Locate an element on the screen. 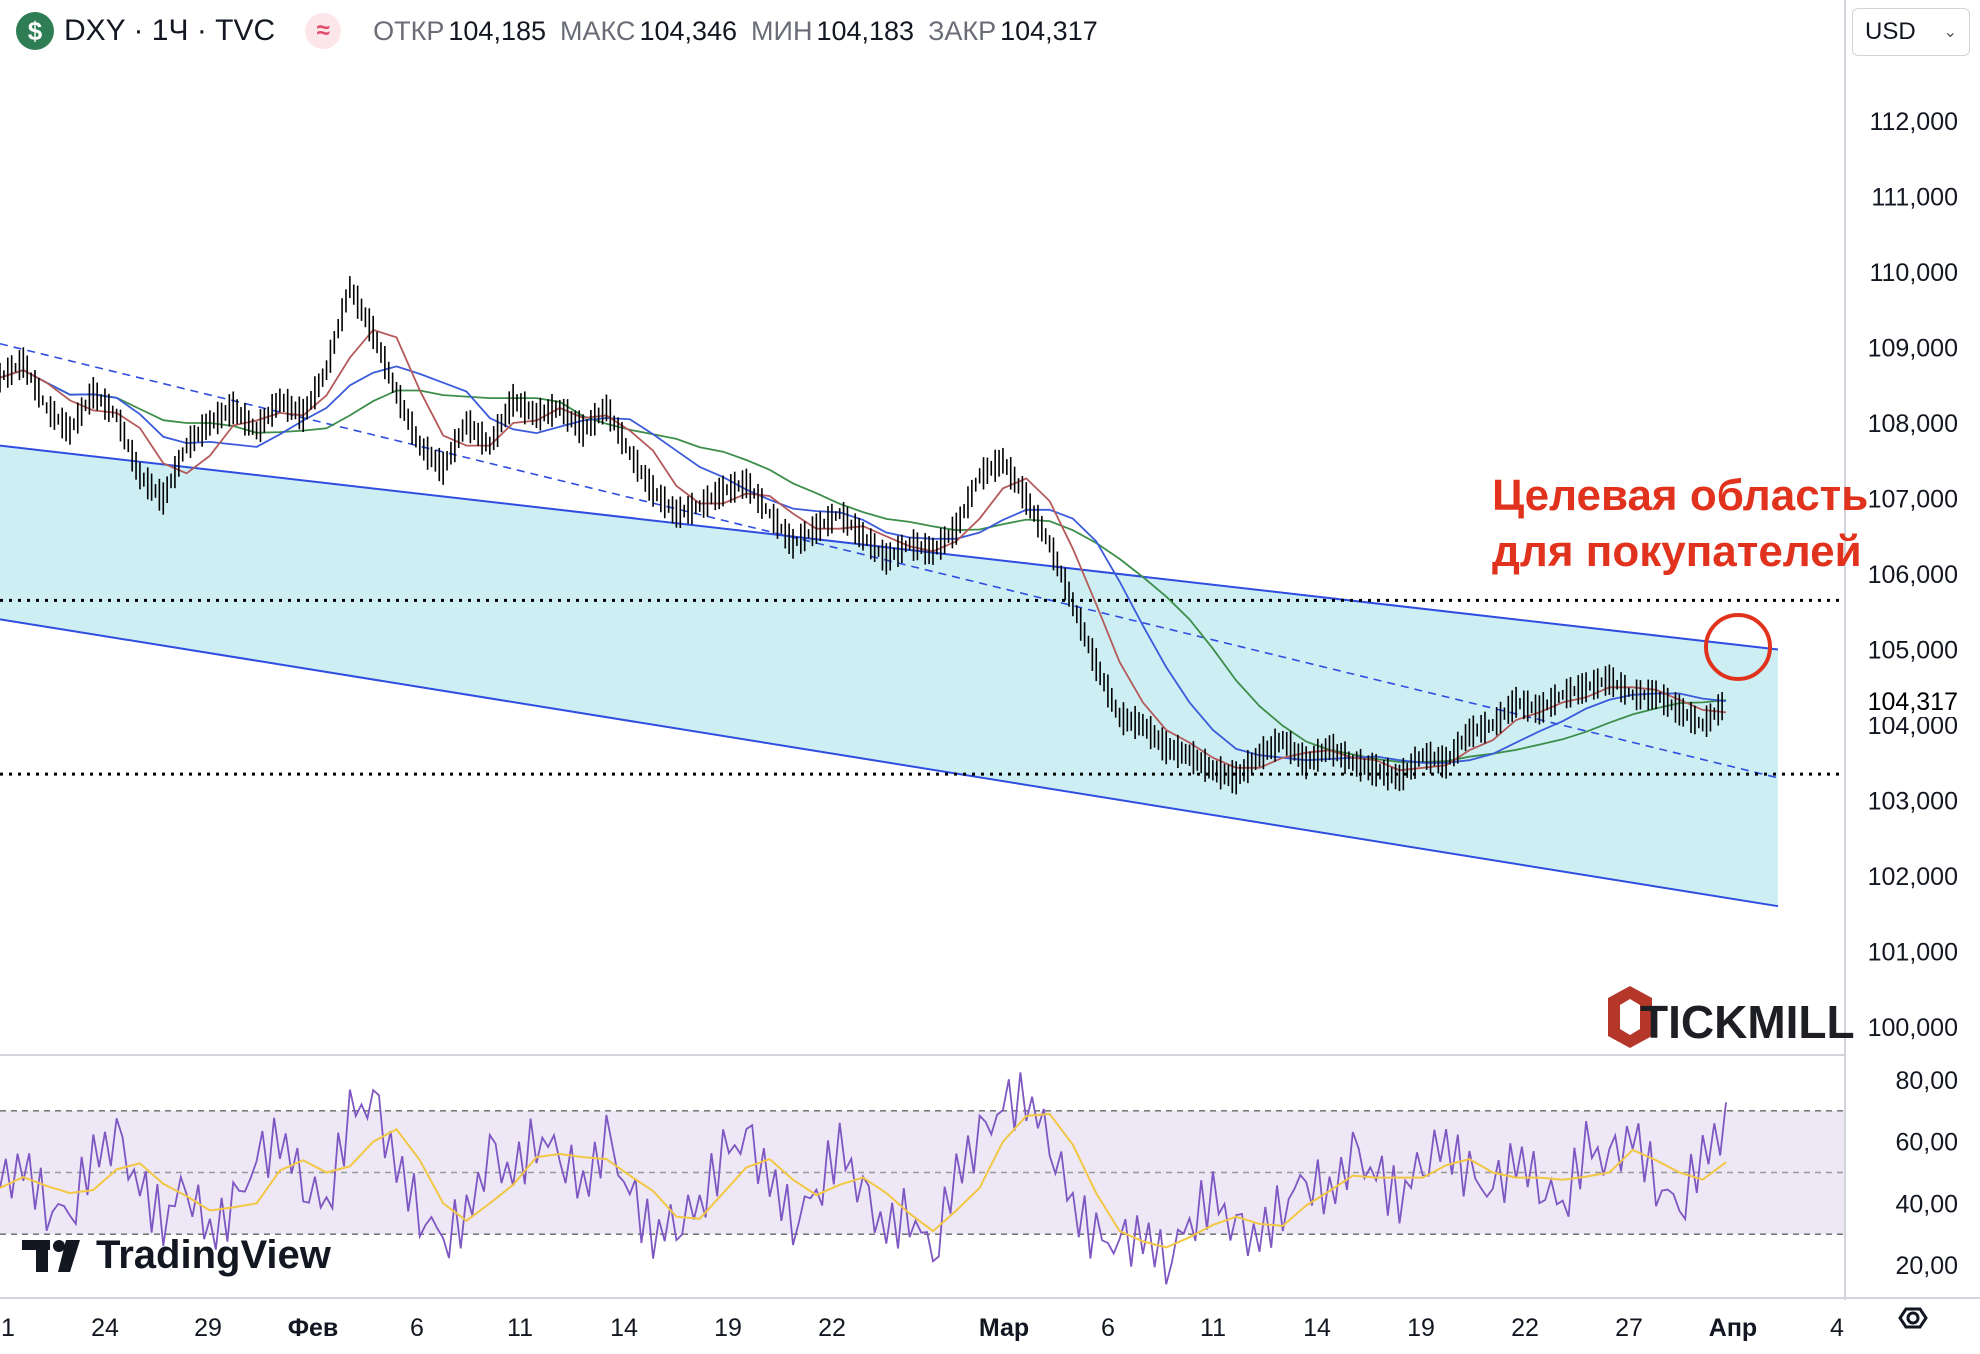 The width and height of the screenshot is (1980, 1354). time-tick-label: Фев is located at coordinates (313, 1328).